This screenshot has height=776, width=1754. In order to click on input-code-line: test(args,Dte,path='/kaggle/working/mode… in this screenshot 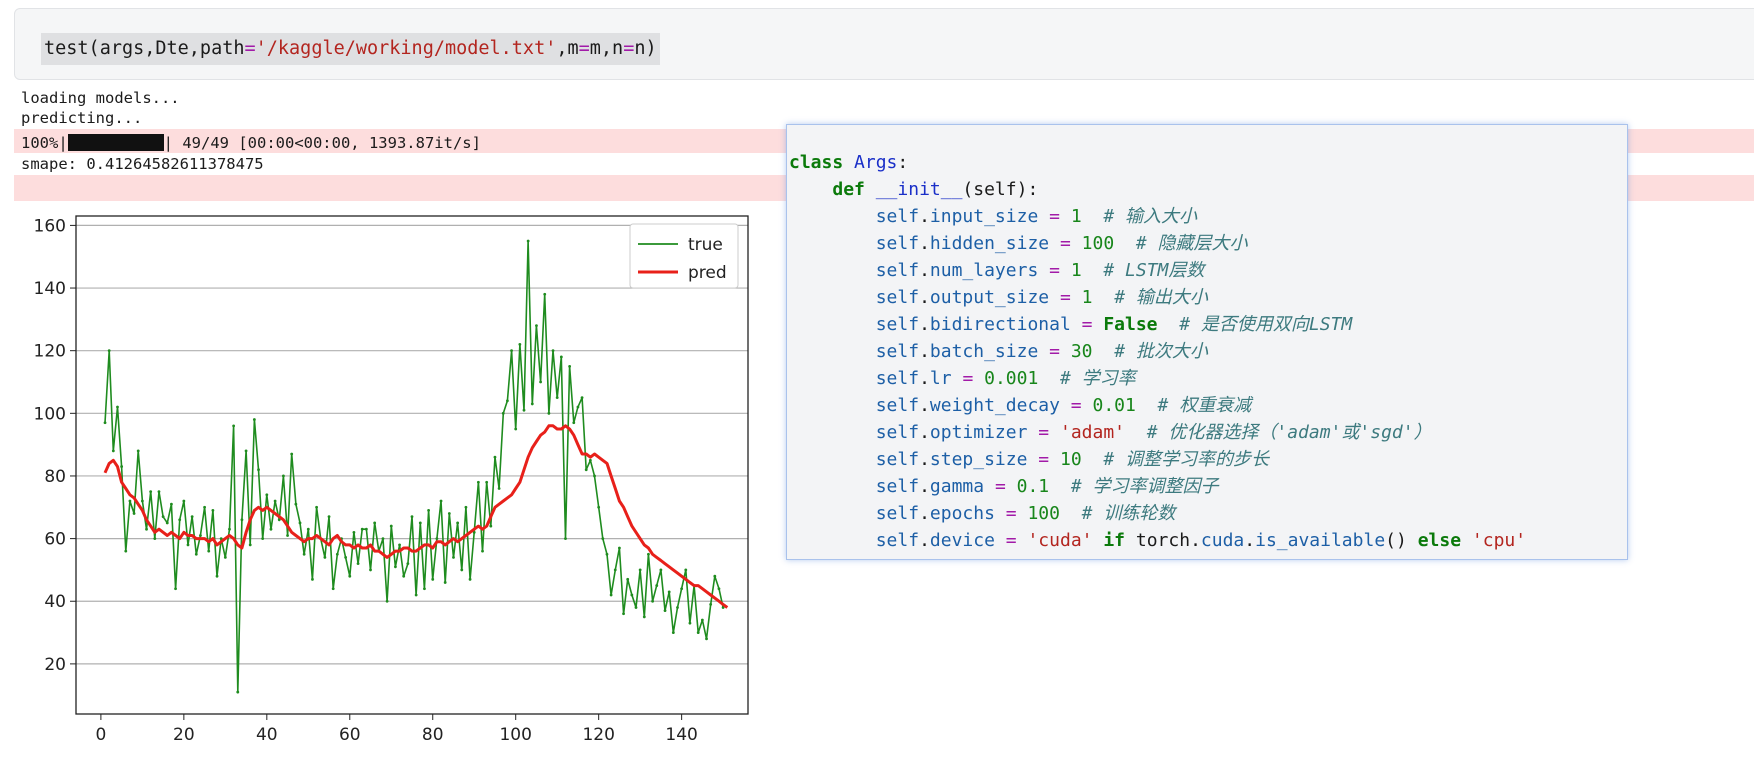, I will do `click(350, 49)`.